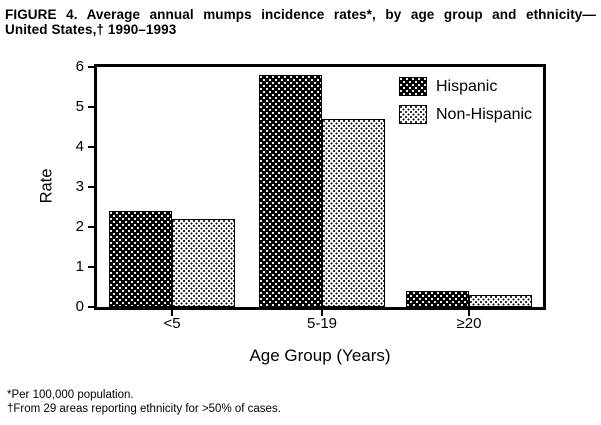 This screenshot has height=425, width=601. What do you see at coordinates (500, 301) in the screenshot?
I see `bar-non-hispanic-group3` at bounding box center [500, 301].